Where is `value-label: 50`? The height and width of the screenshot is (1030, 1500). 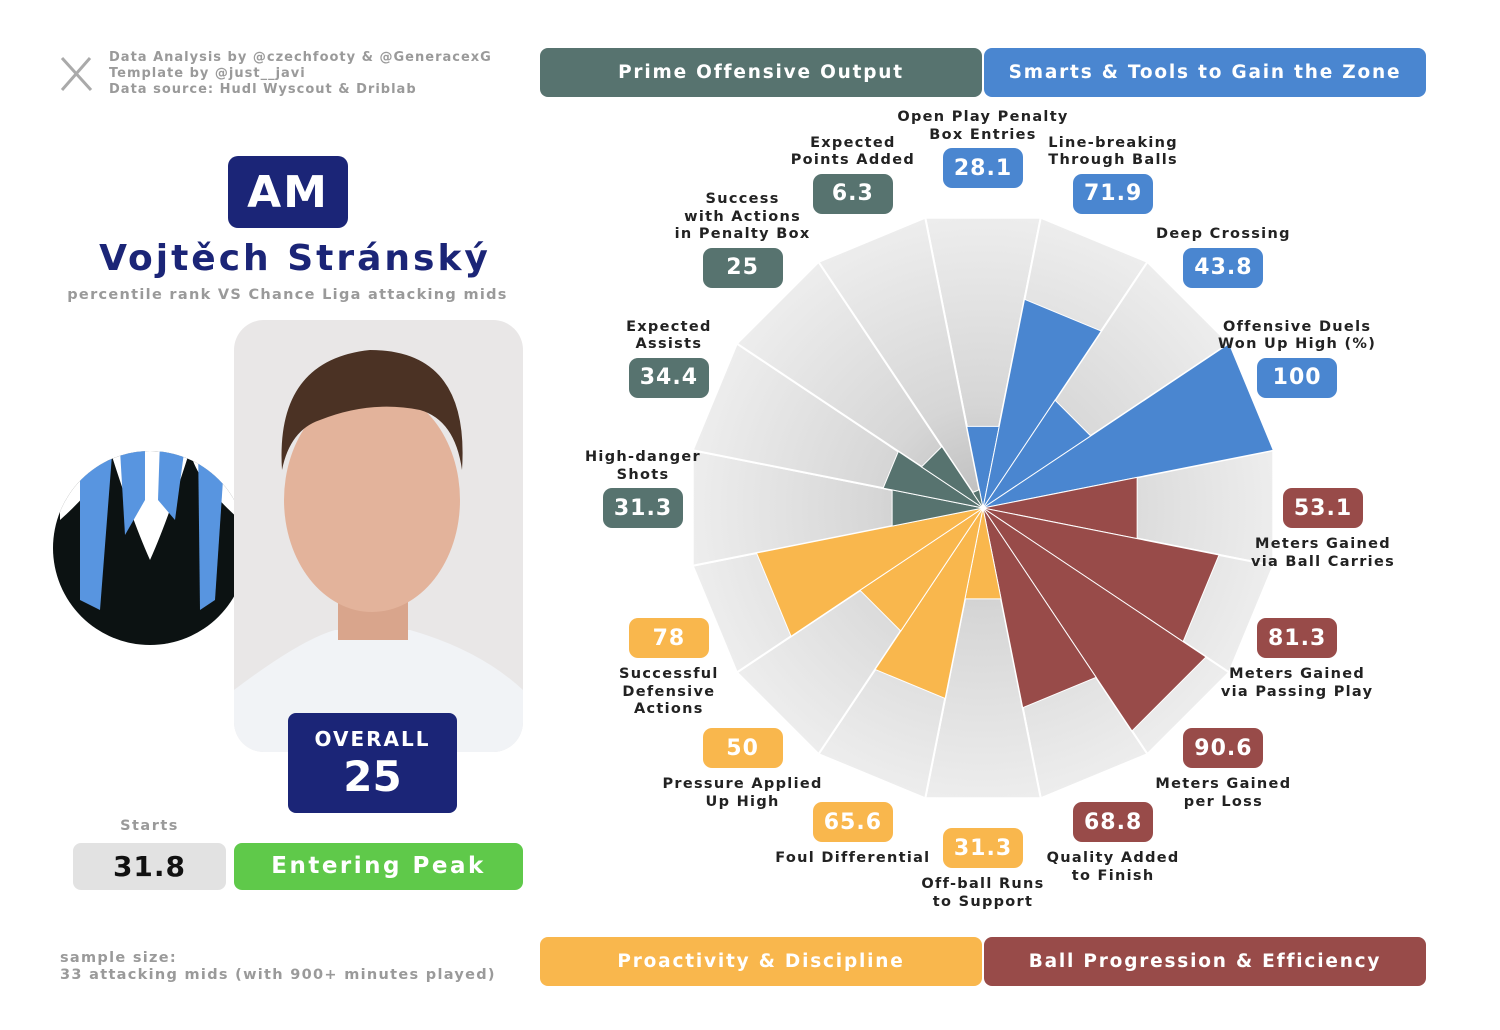 value-label: 50 is located at coordinates (742, 748).